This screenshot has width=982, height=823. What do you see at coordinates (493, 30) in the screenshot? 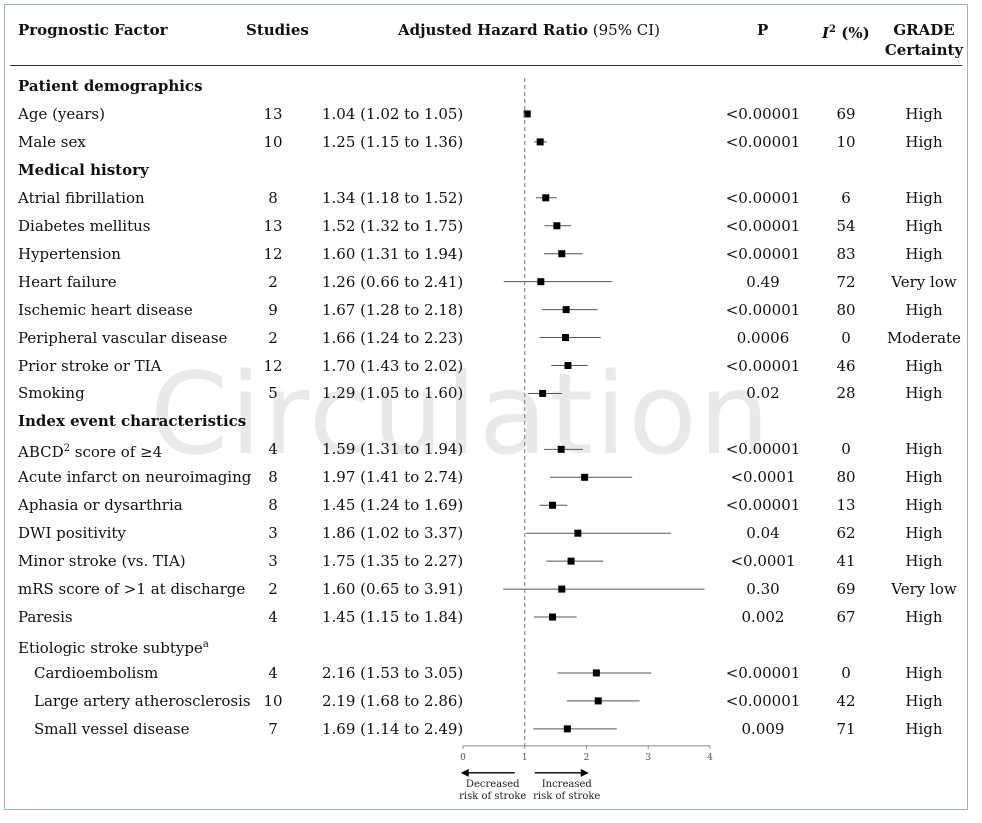
I see `header-hr-bold: Adjusted Hazard Ratio` at bounding box center [493, 30].